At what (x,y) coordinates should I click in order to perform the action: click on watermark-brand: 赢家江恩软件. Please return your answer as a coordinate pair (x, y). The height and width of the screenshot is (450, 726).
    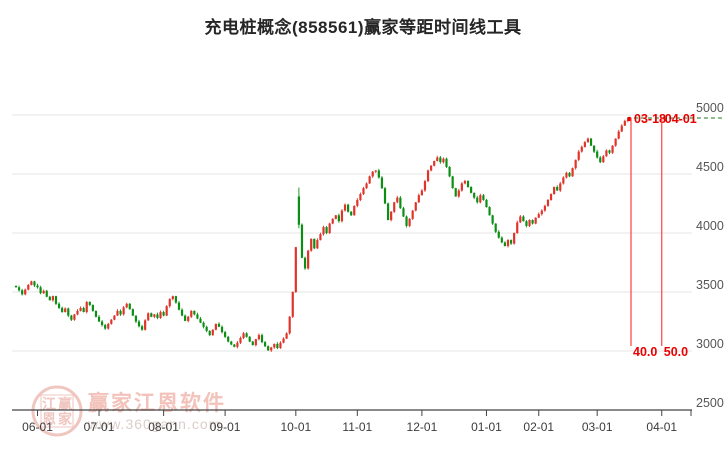
    Looking at the image, I should click on (157, 403).